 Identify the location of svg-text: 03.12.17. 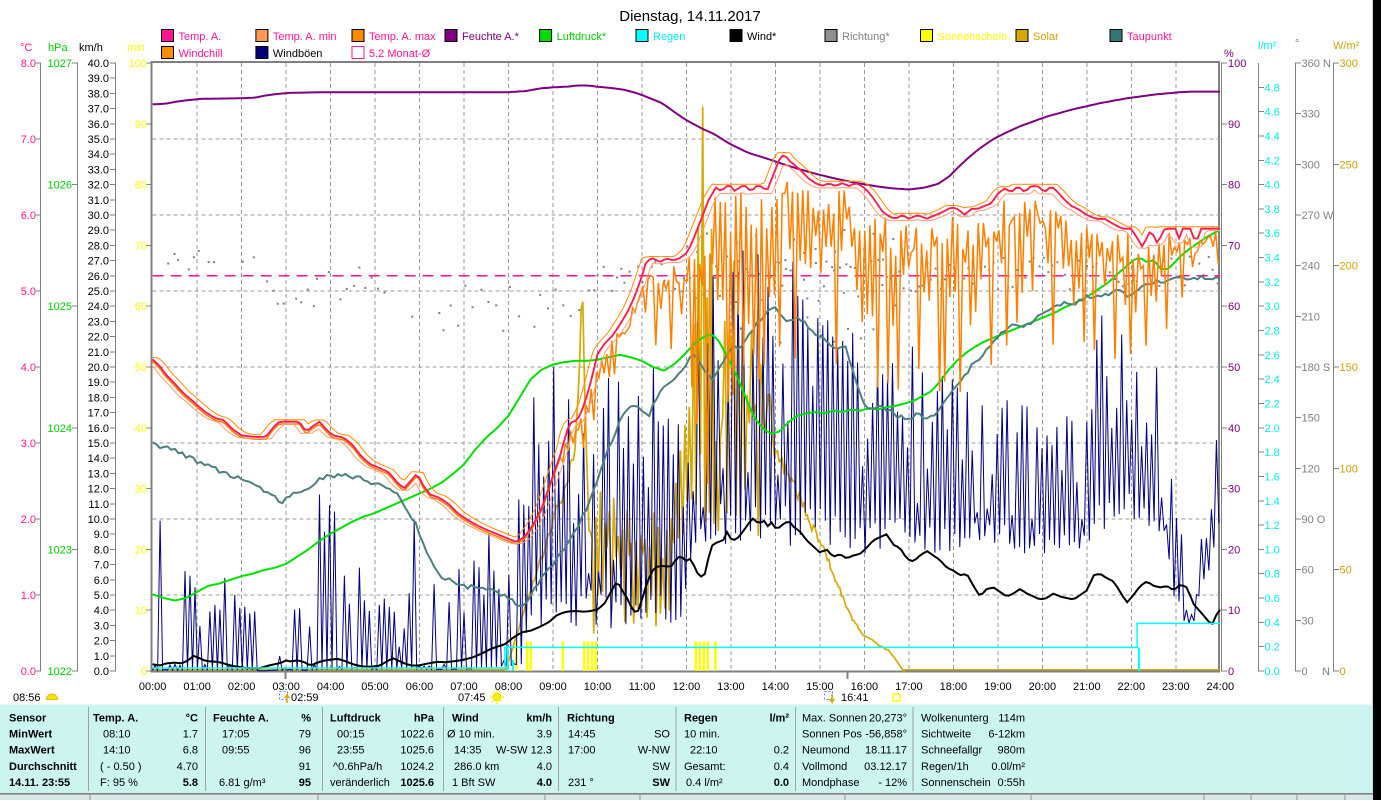
(885, 767).